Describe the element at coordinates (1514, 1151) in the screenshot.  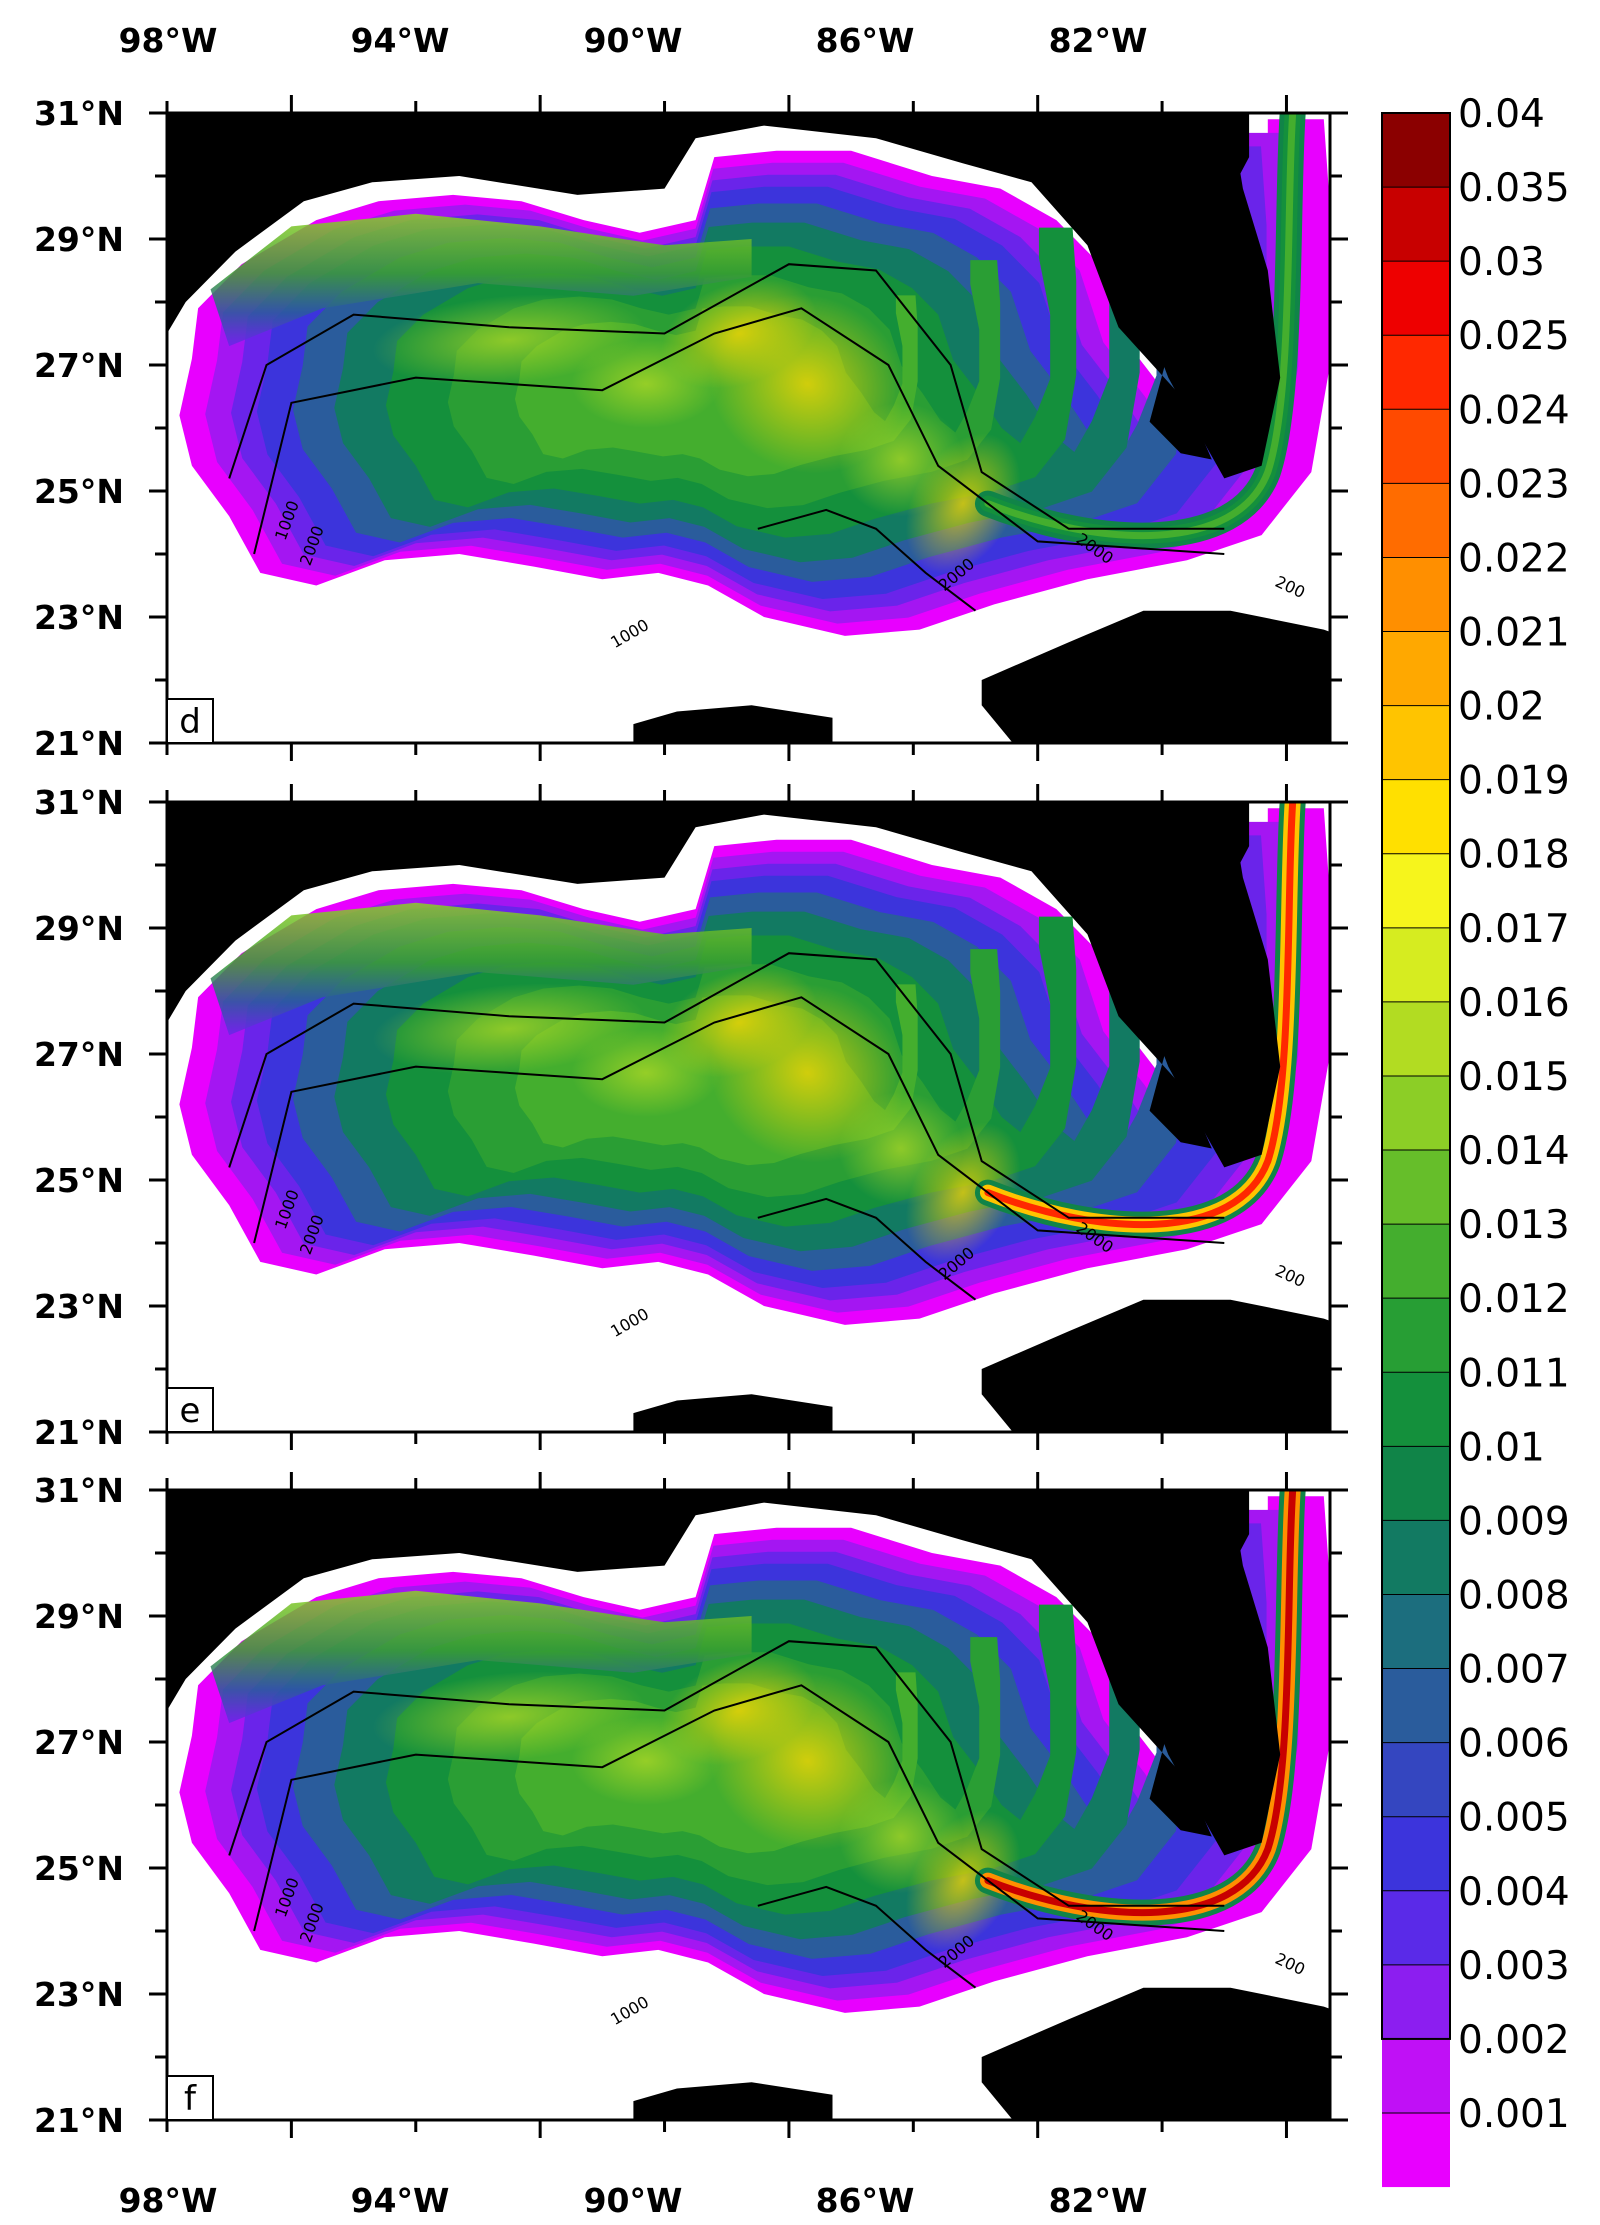
I see `colorbar-label: 0.014` at that location.